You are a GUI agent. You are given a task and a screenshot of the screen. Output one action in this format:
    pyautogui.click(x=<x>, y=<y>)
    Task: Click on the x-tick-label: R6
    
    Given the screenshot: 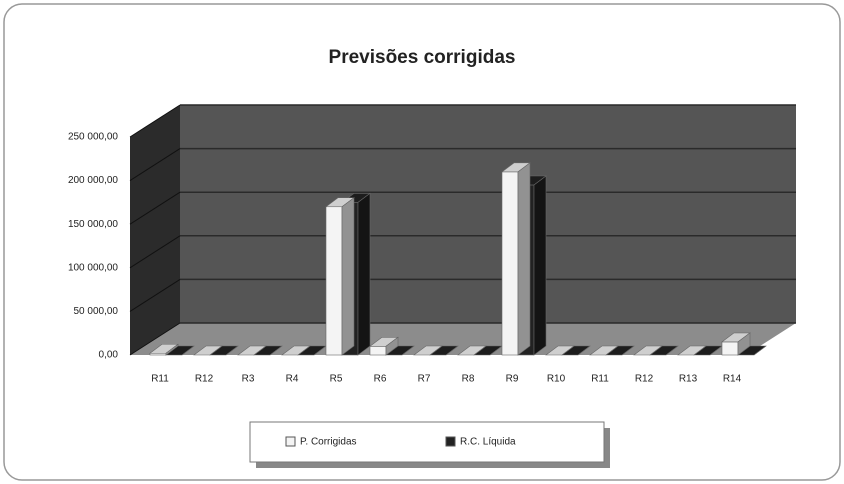 What is the action you would take?
    pyautogui.click(x=380, y=379)
    